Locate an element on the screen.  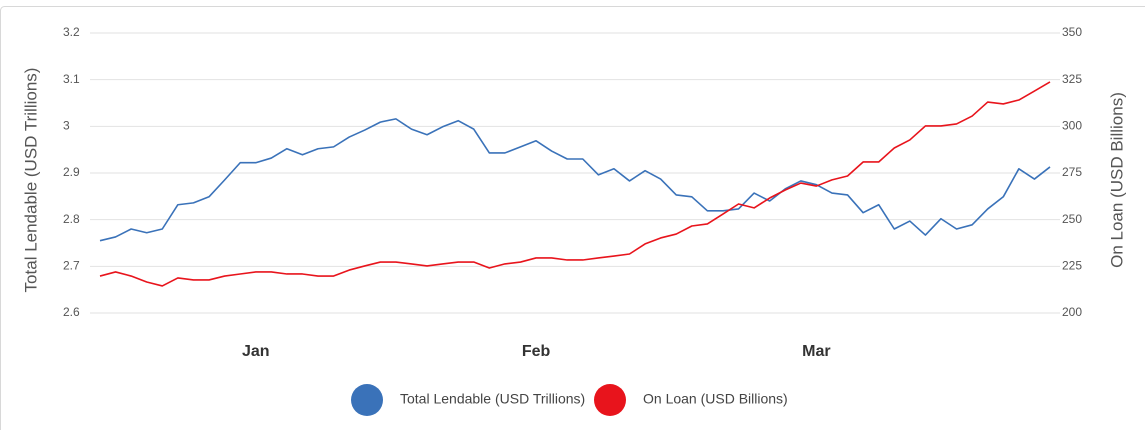
y-tick-label: 3 is located at coordinates (66, 126).